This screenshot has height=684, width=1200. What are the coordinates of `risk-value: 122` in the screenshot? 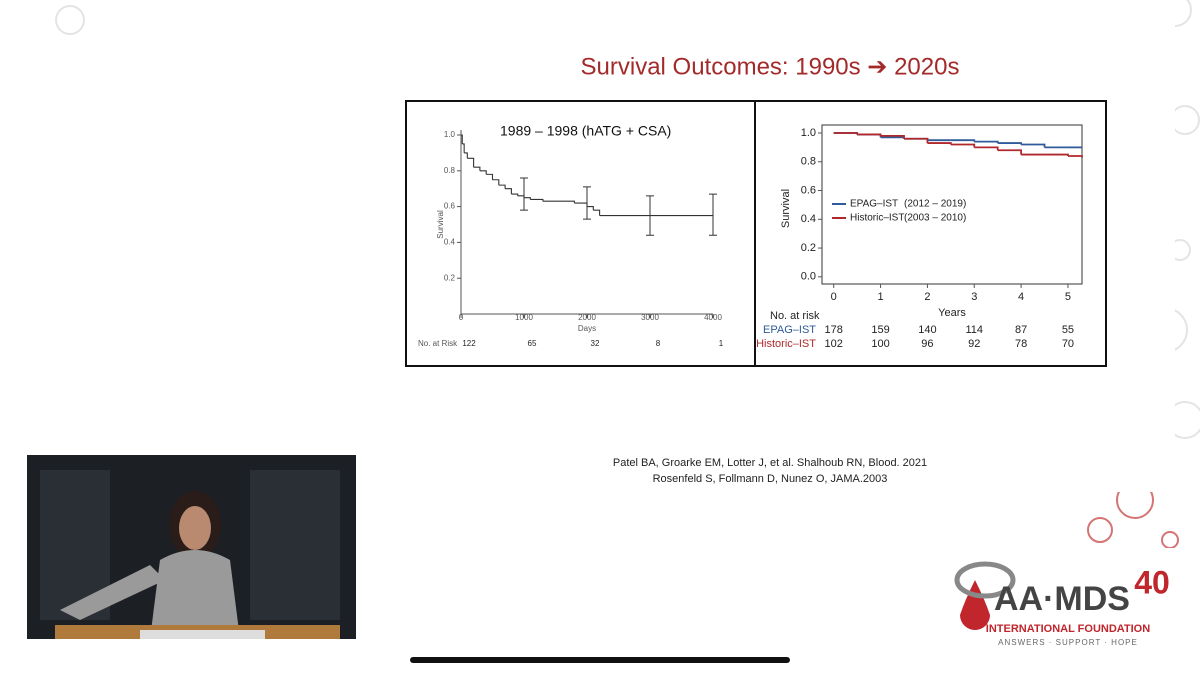 It's located at (469, 343).